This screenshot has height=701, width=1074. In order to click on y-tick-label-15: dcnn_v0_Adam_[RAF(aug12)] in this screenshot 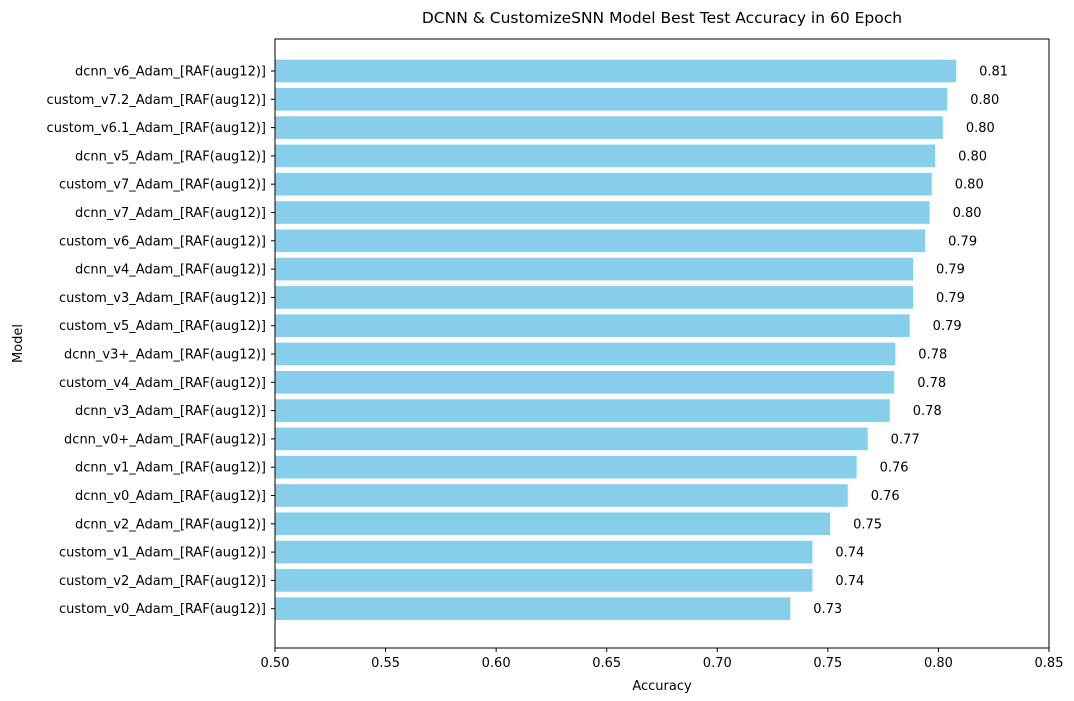, I will do `click(170, 496)`.